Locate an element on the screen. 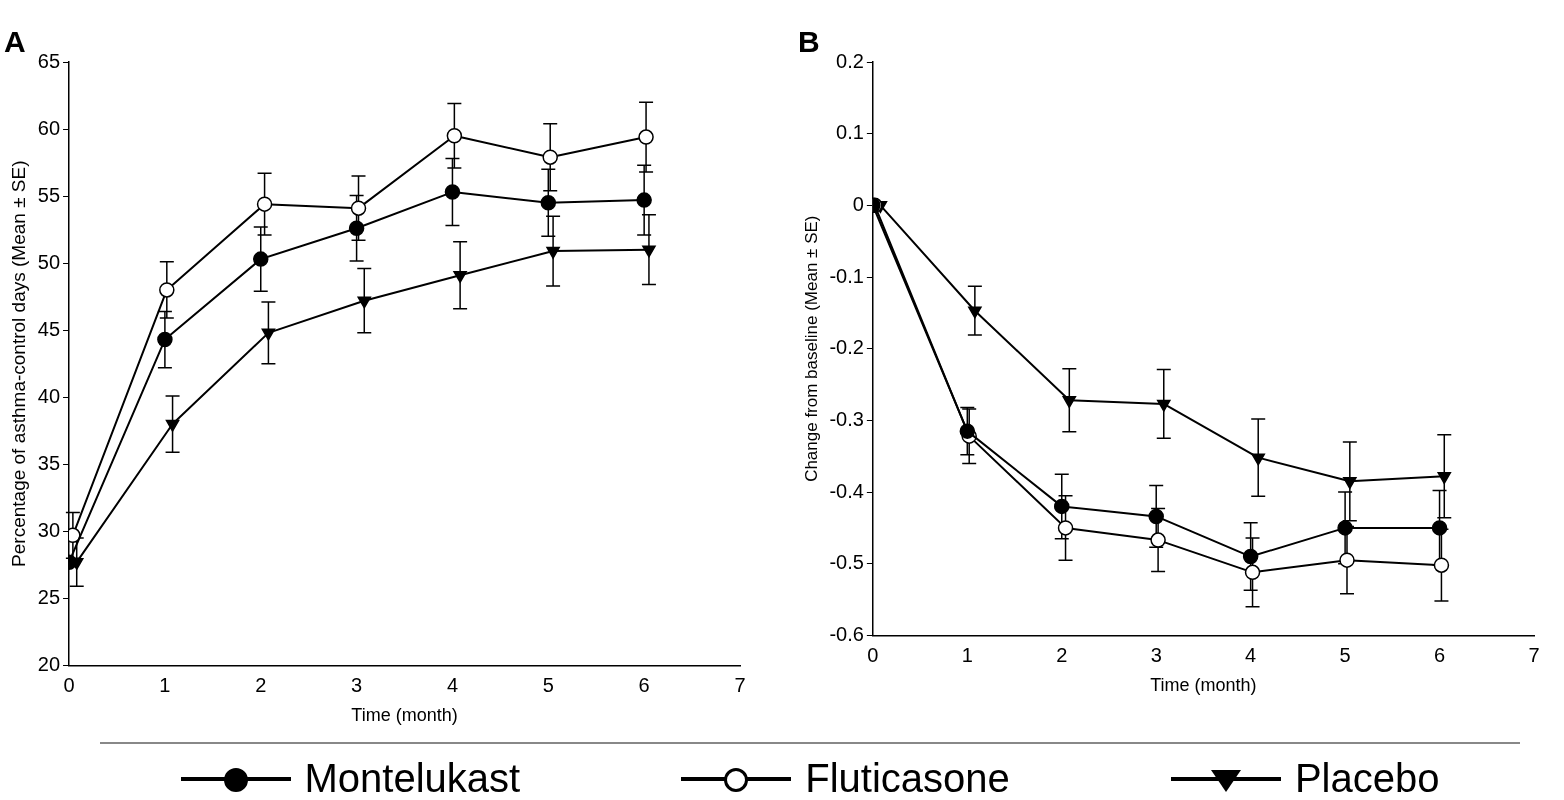  y-tick-label: 65 is located at coordinates (49, 60).